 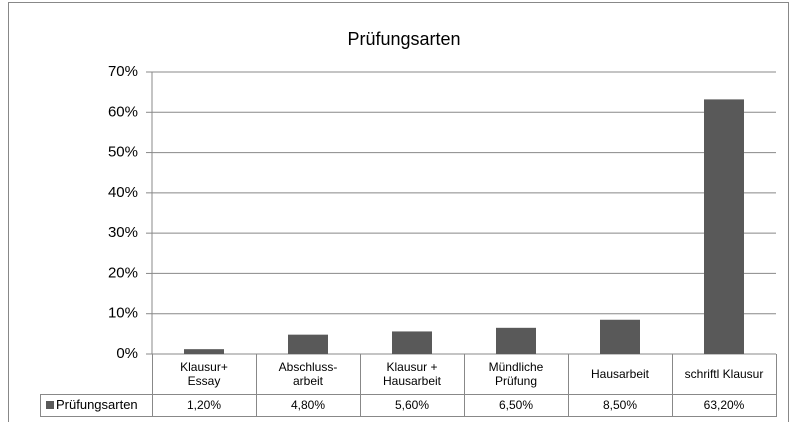 I want to click on value-label: 63,20%, so click(x=724, y=405).